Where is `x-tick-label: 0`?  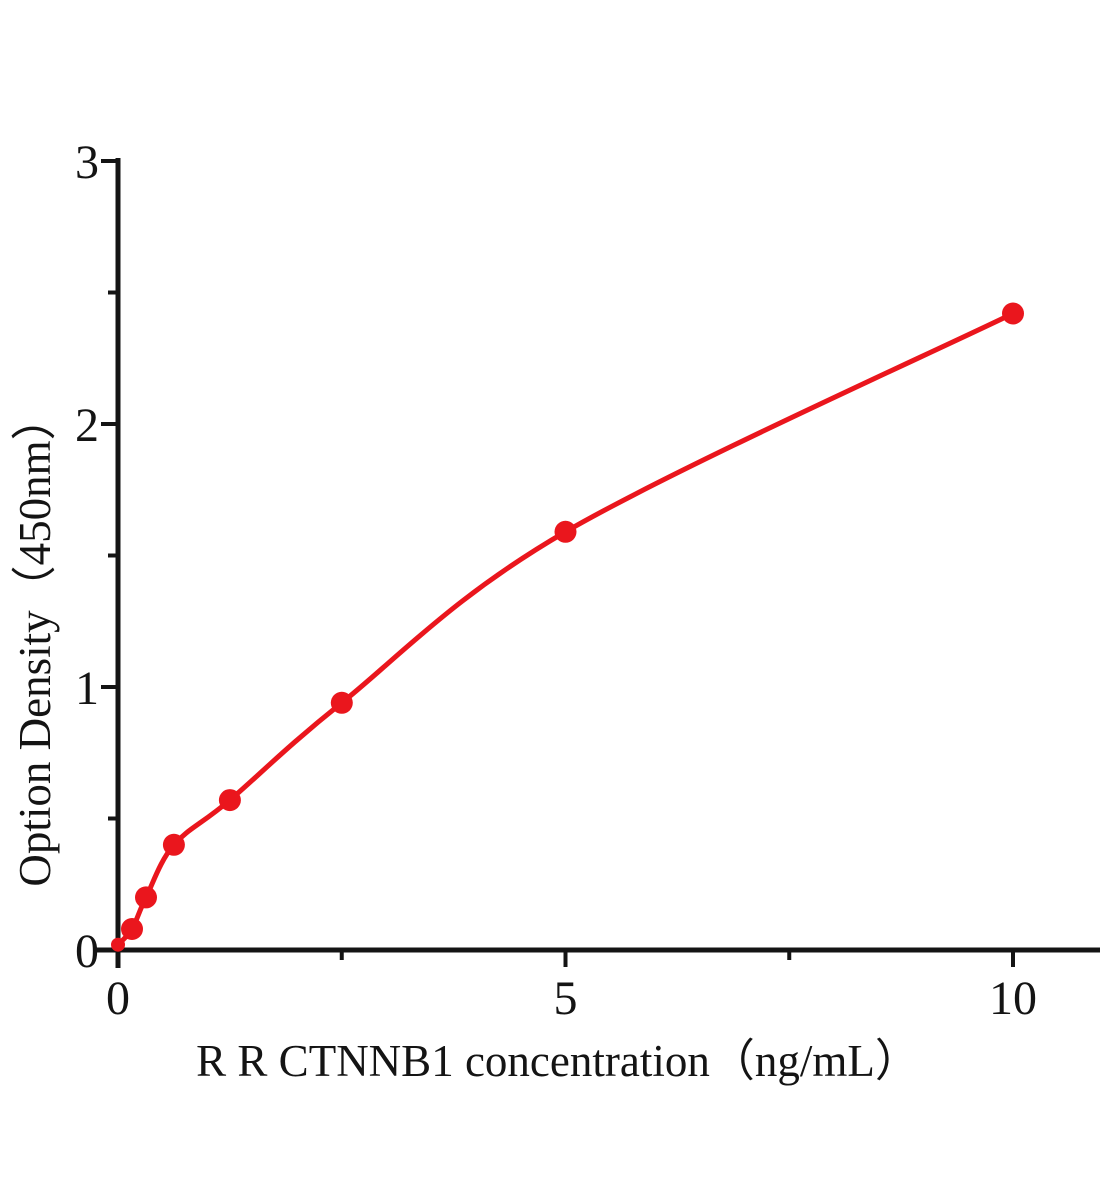 x-tick-label: 0 is located at coordinates (118, 998).